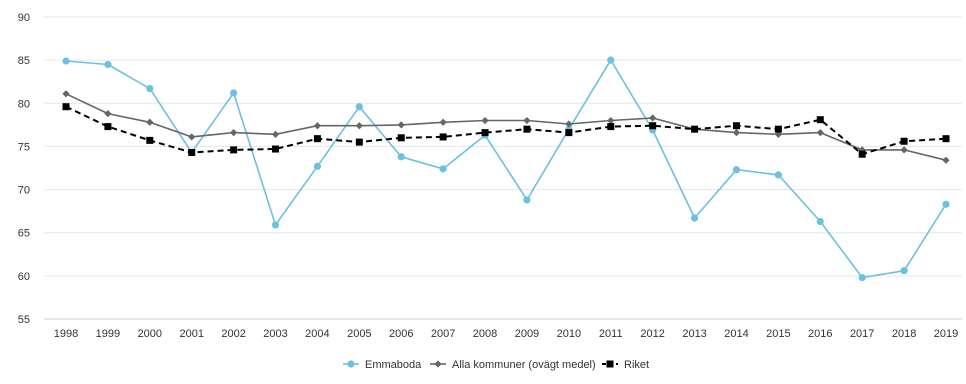 The width and height of the screenshot is (966, 384). What do you see at coordinates (904, 334) in the screenshot?
I see `x-tick-label: 2018` at bounding box center [904, 334].